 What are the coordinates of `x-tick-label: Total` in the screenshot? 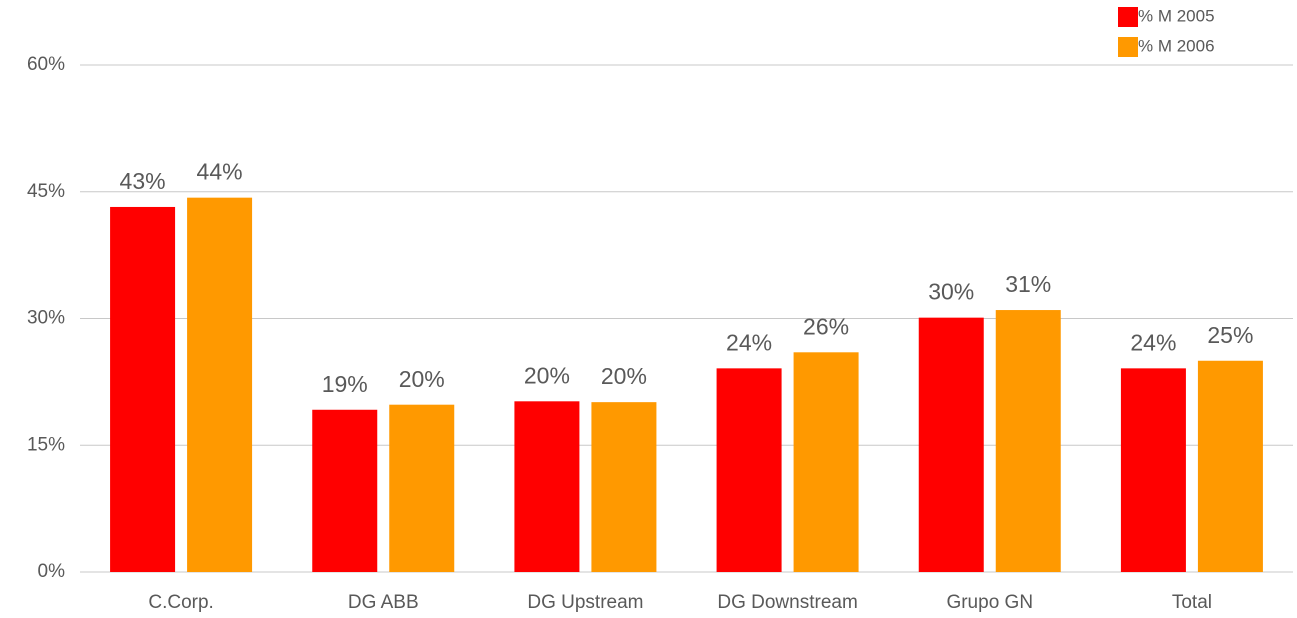 It's located at (1192, 602).